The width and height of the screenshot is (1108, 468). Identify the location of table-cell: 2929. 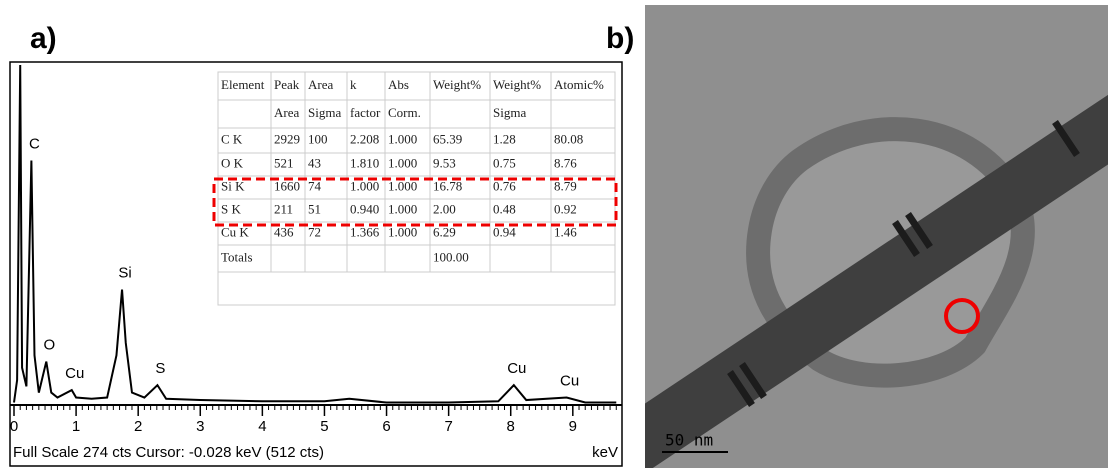
(287, 138).